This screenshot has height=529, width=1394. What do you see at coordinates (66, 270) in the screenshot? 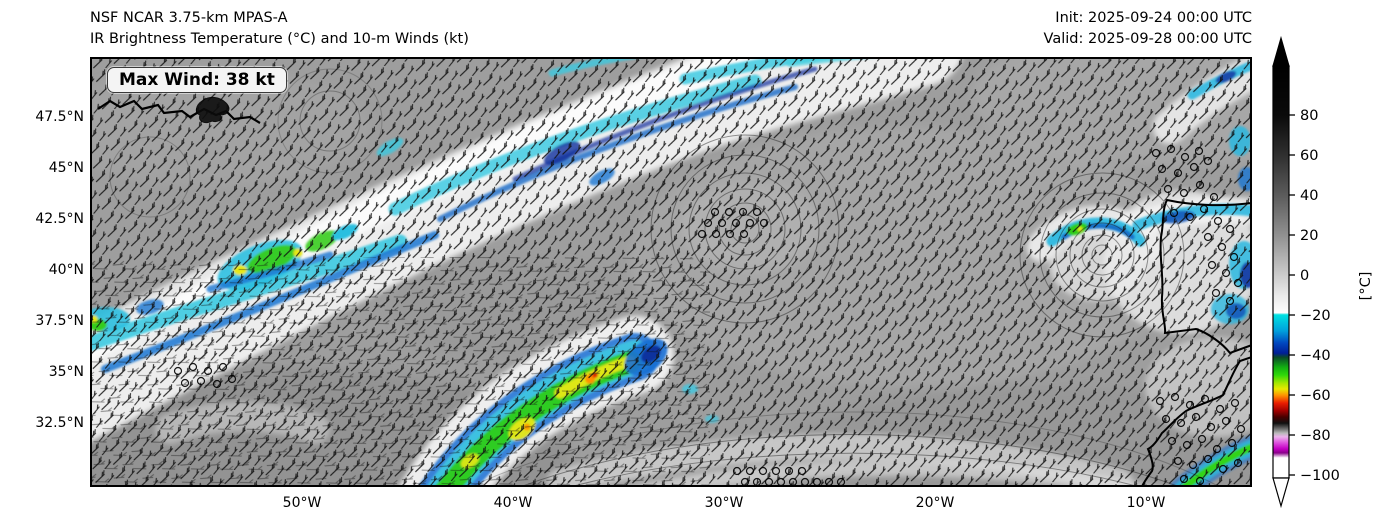
I see `y-tick-40n: 40°N` at bounding box center [66, 270].